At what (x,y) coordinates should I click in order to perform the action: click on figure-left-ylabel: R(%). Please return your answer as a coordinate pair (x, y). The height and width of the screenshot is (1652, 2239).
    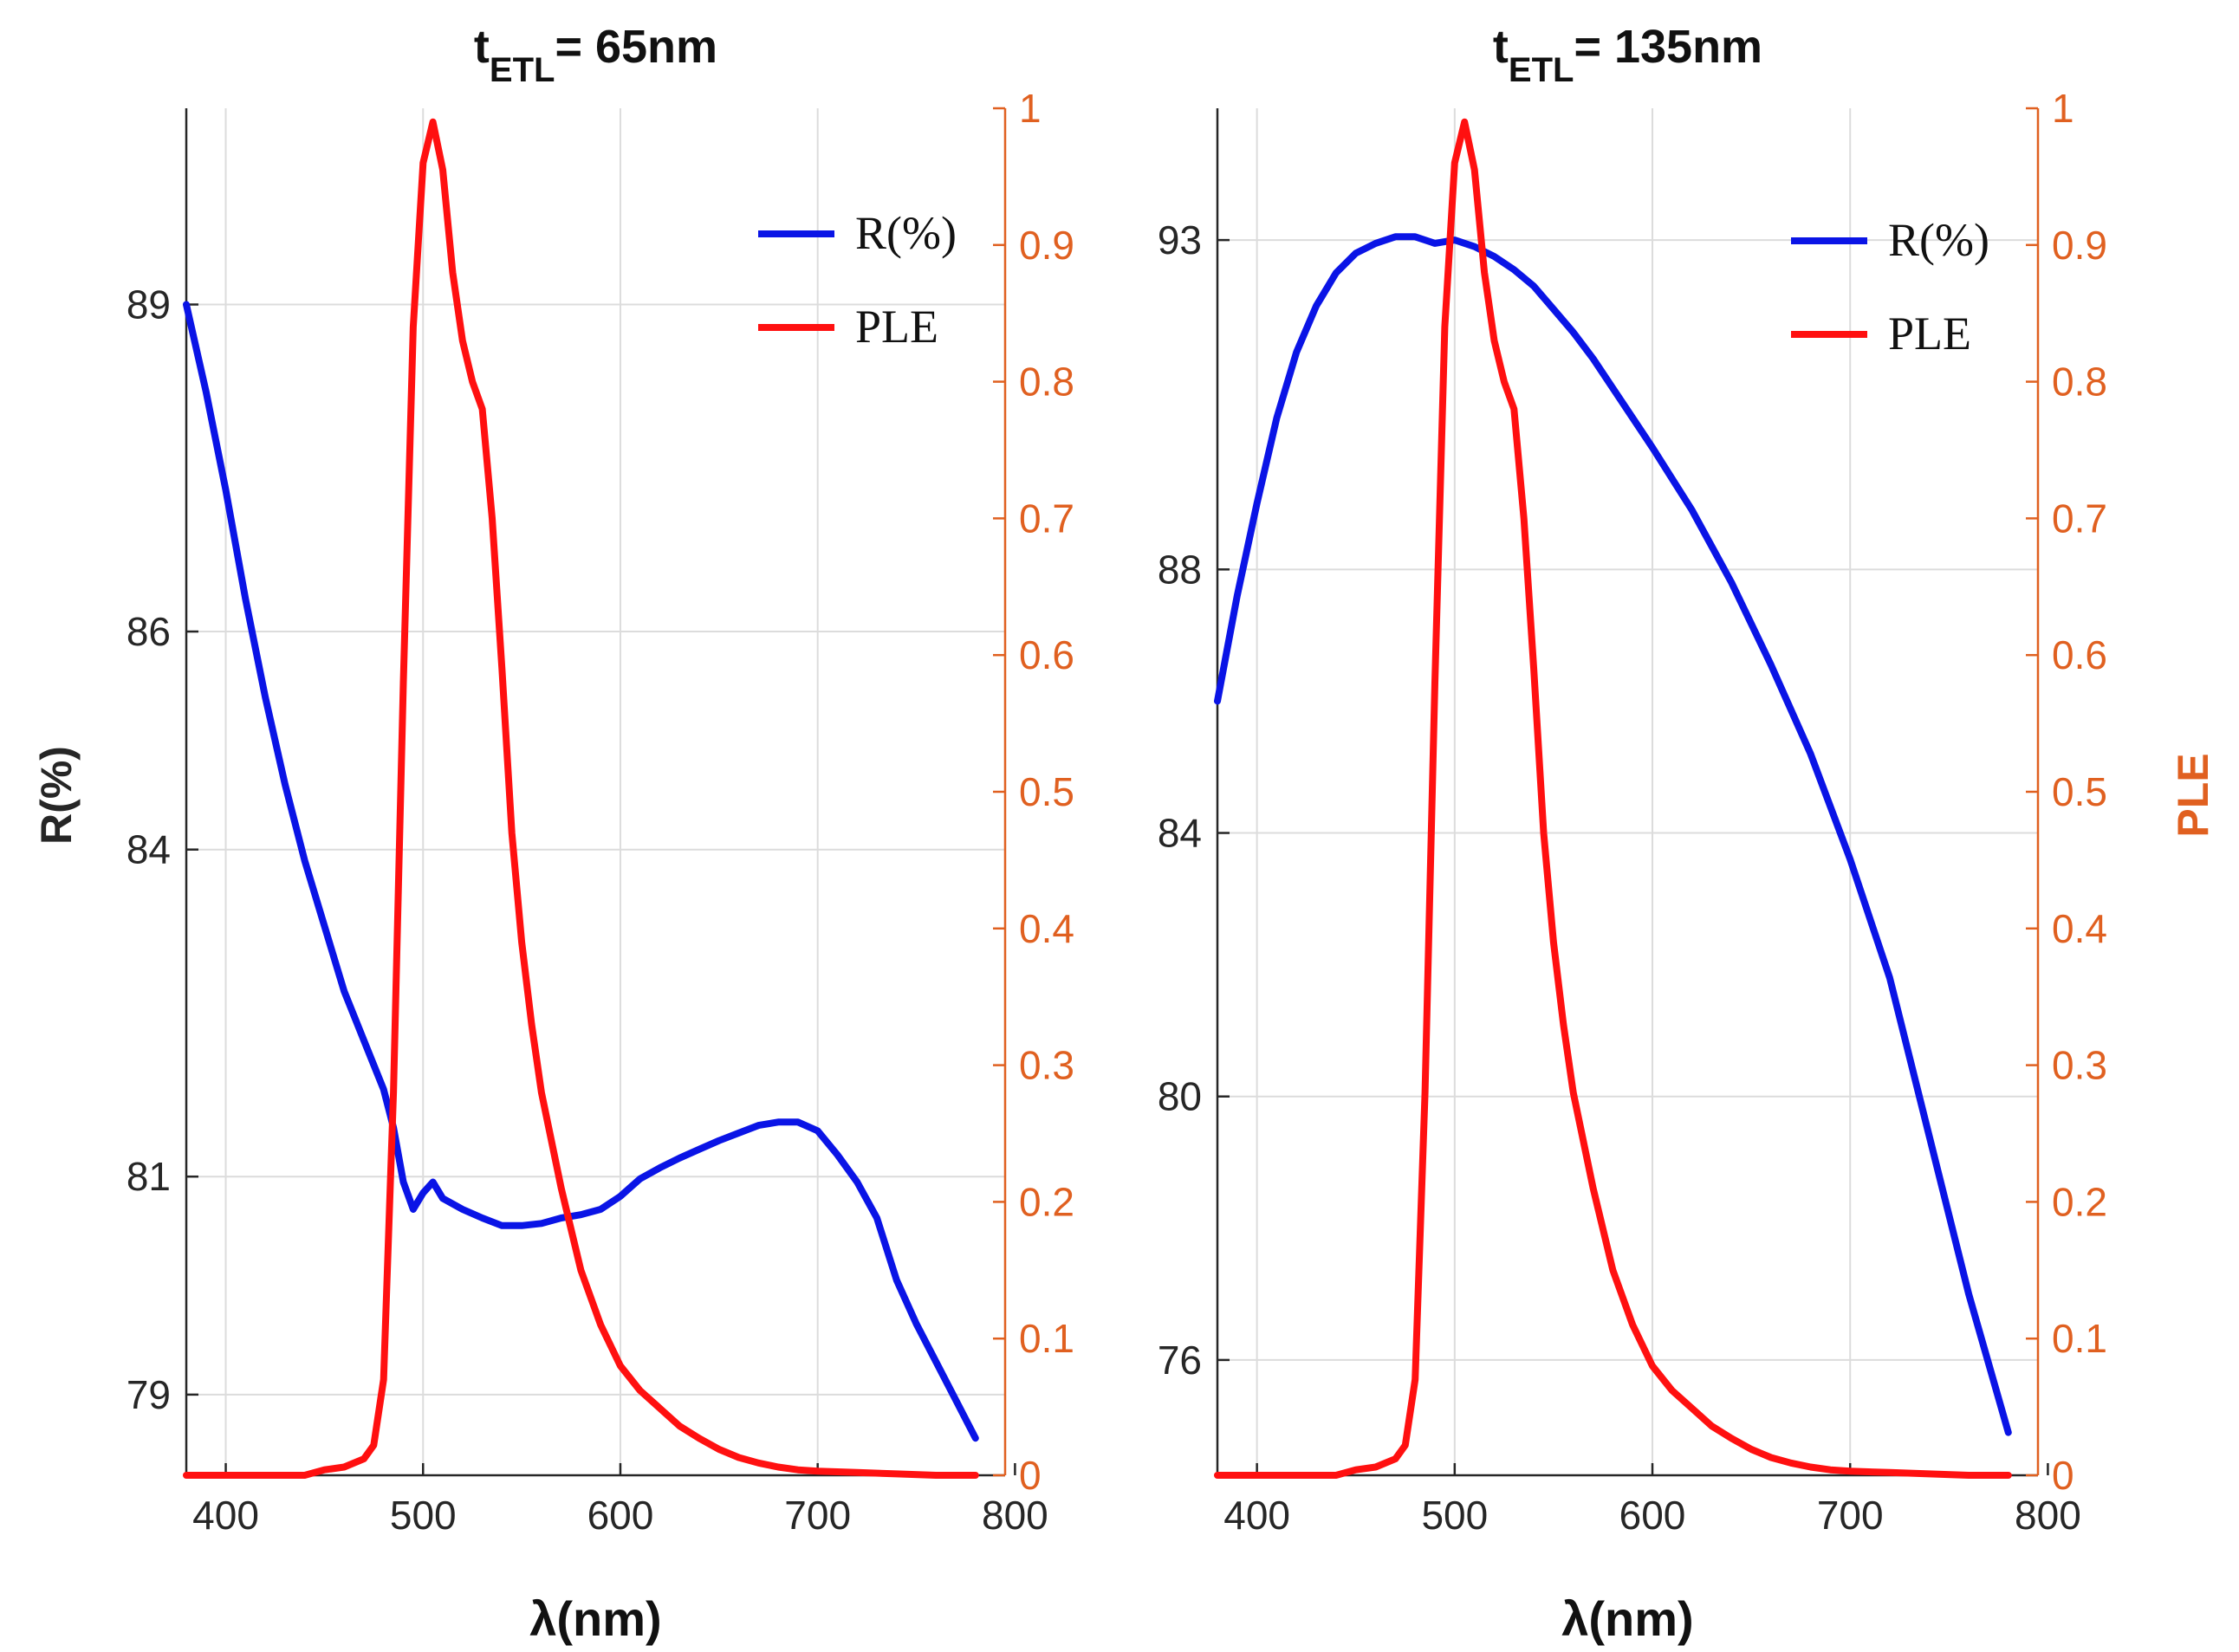
    Looking at the image, I should click on (57, 795).